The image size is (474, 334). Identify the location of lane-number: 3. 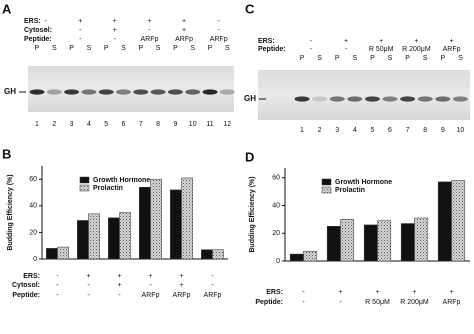
(337, 130).